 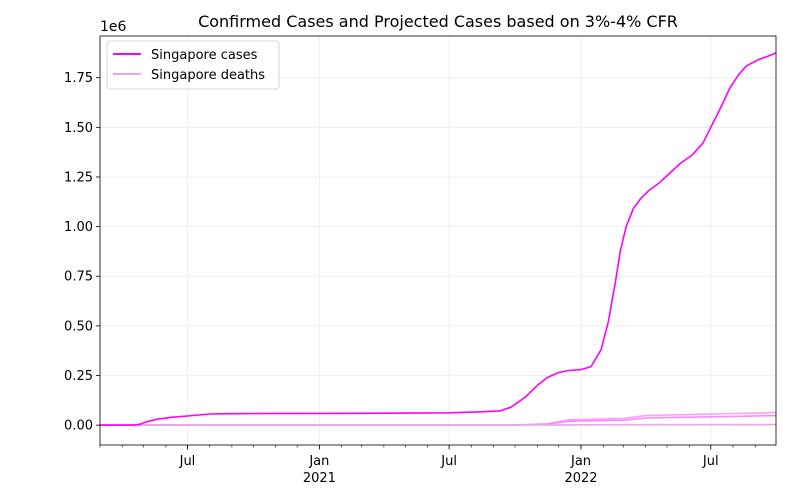 I want to click on legend: Singapore cases Singapore deaths, so click(x=193, y=65).